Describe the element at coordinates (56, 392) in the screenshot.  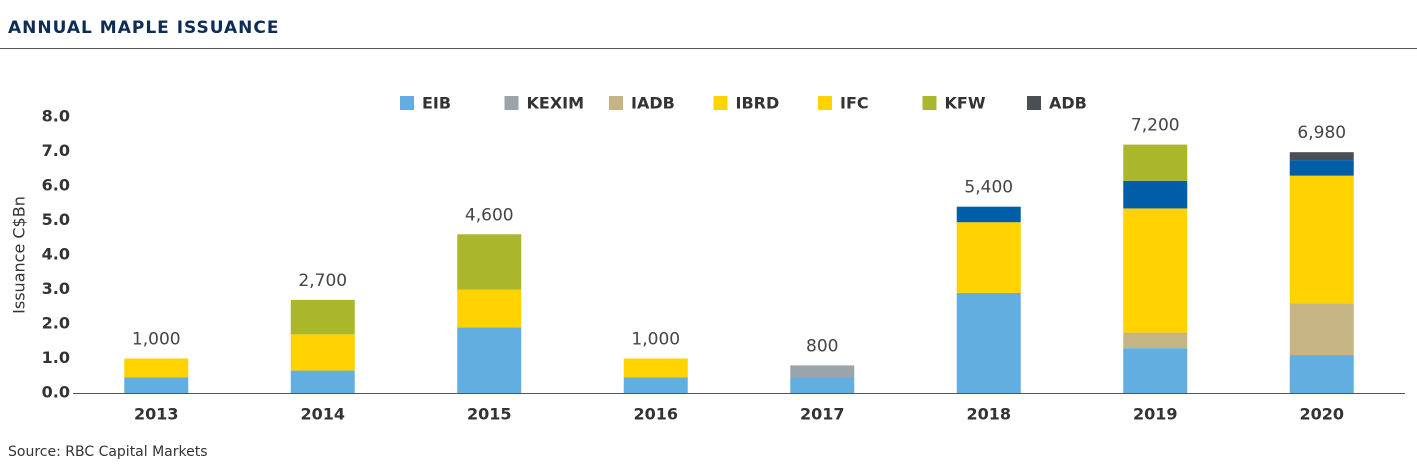
I see `y-tick-label: 0.0` at that location.